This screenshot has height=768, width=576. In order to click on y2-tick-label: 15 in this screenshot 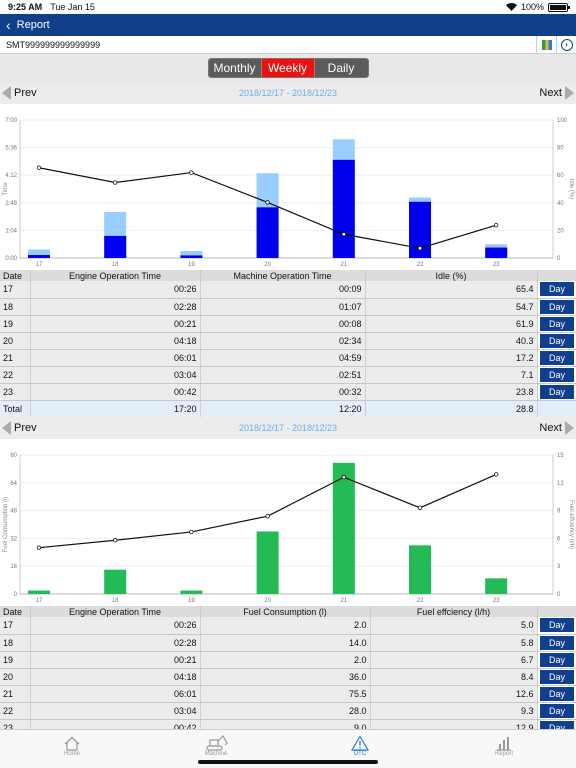, I will do `click(560, 456)`.